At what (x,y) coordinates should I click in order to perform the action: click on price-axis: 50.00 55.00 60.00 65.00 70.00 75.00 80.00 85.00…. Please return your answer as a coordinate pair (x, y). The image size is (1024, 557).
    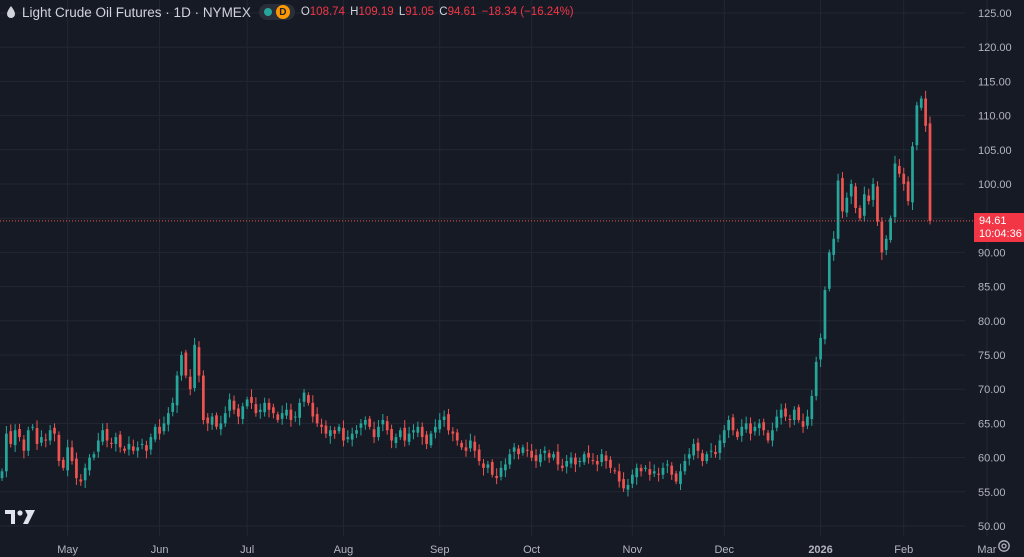
    Looking at the image, I should click on (995, 270).